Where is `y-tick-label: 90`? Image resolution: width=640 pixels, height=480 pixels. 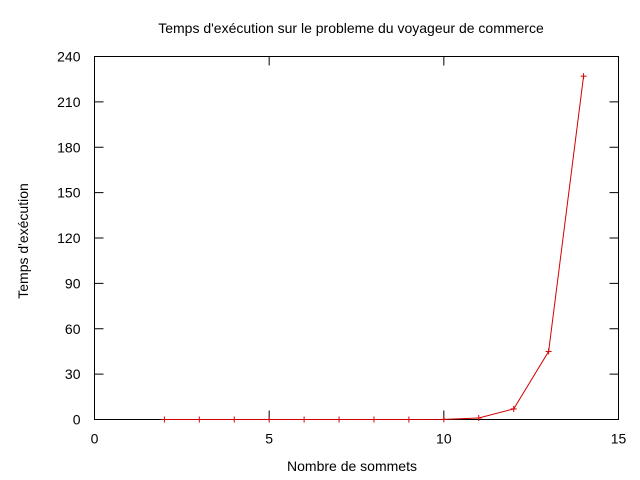
y-tick-label: 90 is located at coordinates (73, 283).